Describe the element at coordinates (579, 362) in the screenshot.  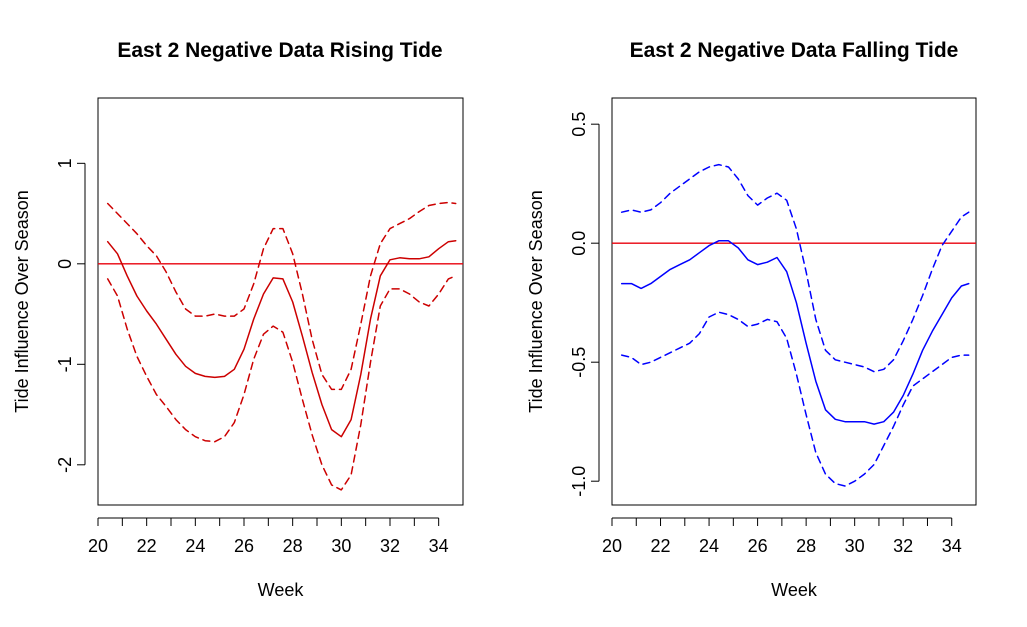
I see `y-tick-label: -0.5` at that location.